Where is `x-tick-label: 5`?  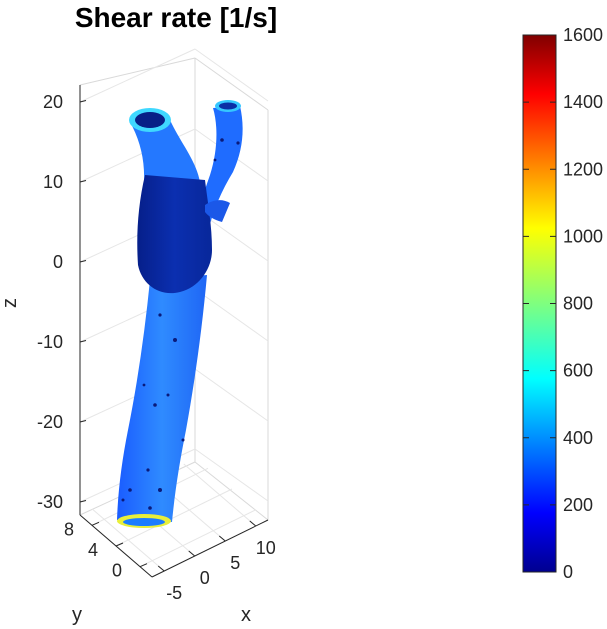 x-tick-label: 5 is located at coordinates (235, 563).